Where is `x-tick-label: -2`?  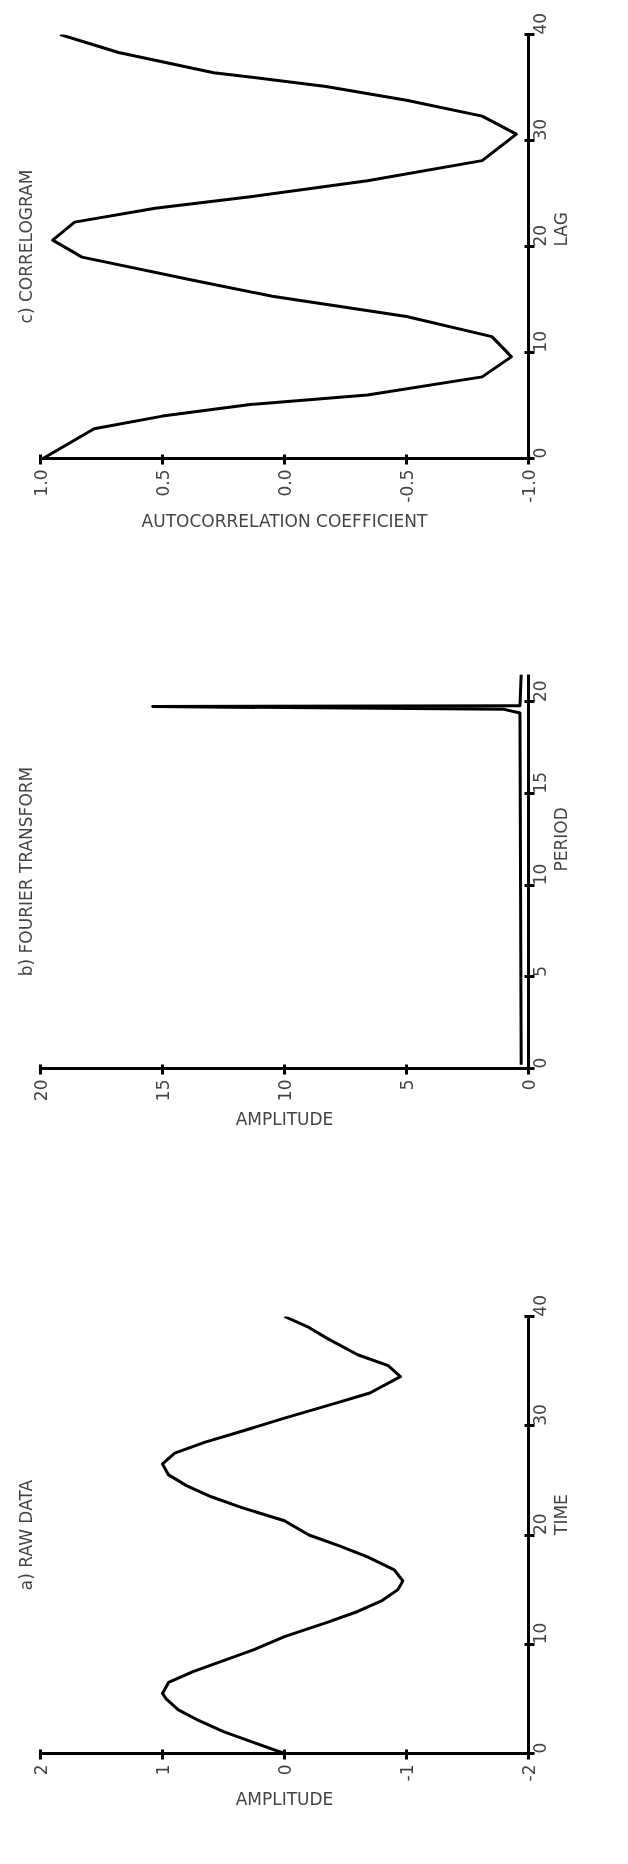
x-tick-label: -2 is located at coordinates (529, 1773).